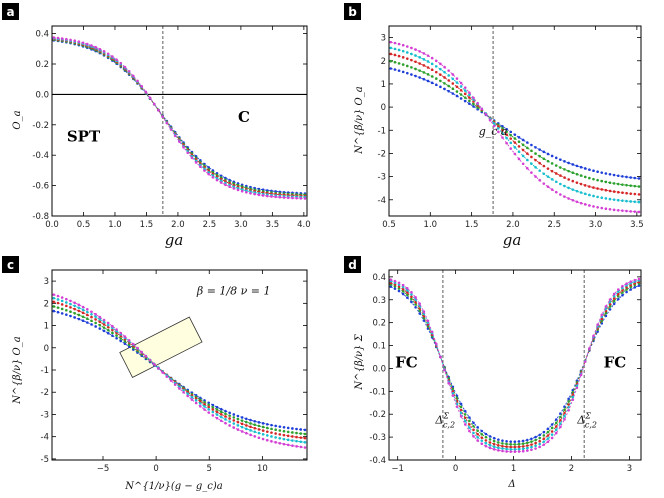 Image resolution: width=664 pixels, height=498 pixels. What do you see at coordinates (359, 120) in the screenshot?
I see `panel-b-ylabel: N^{β/ν} O_a` at bounding box center [359, 120].